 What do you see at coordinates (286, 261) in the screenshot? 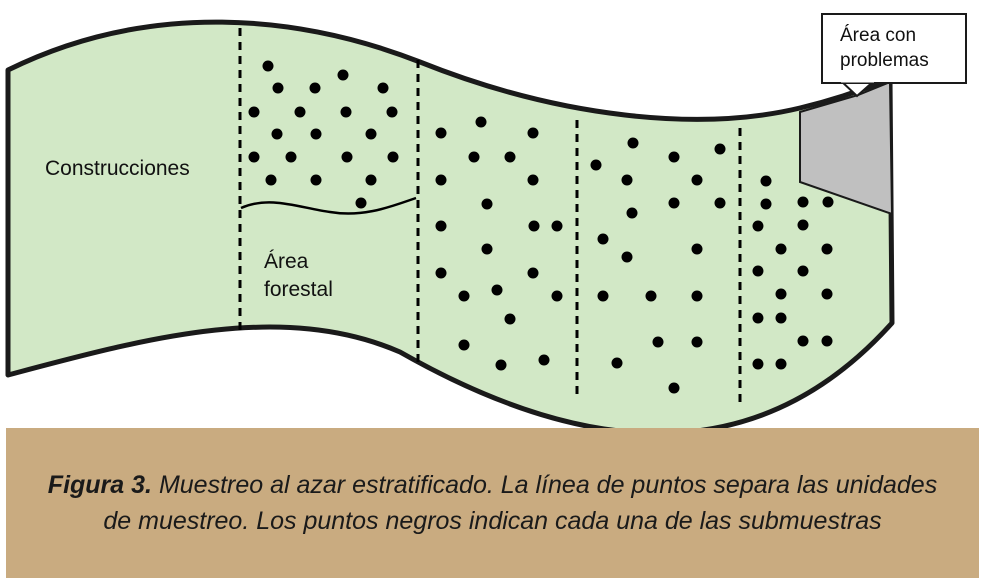
I see `area-forestal-label-line1: Área` at bounding box center [286, 261].